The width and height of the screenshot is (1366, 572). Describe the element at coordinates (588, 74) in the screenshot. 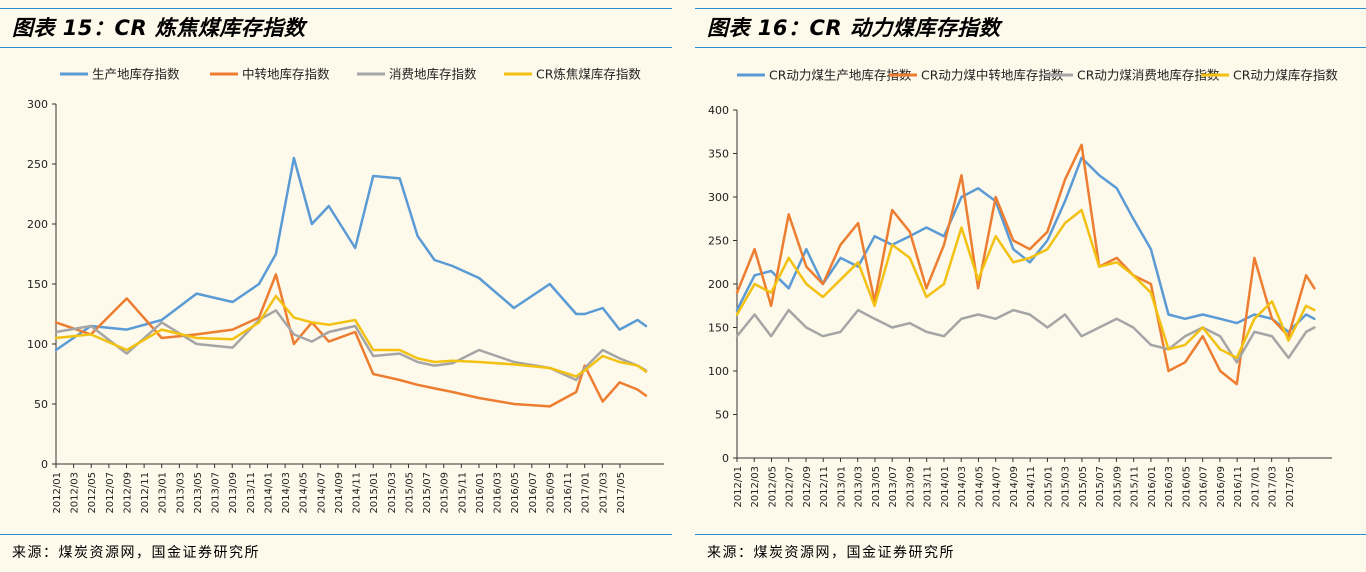

I see `legend-label: CR炼焦煤库存指数` at that location.